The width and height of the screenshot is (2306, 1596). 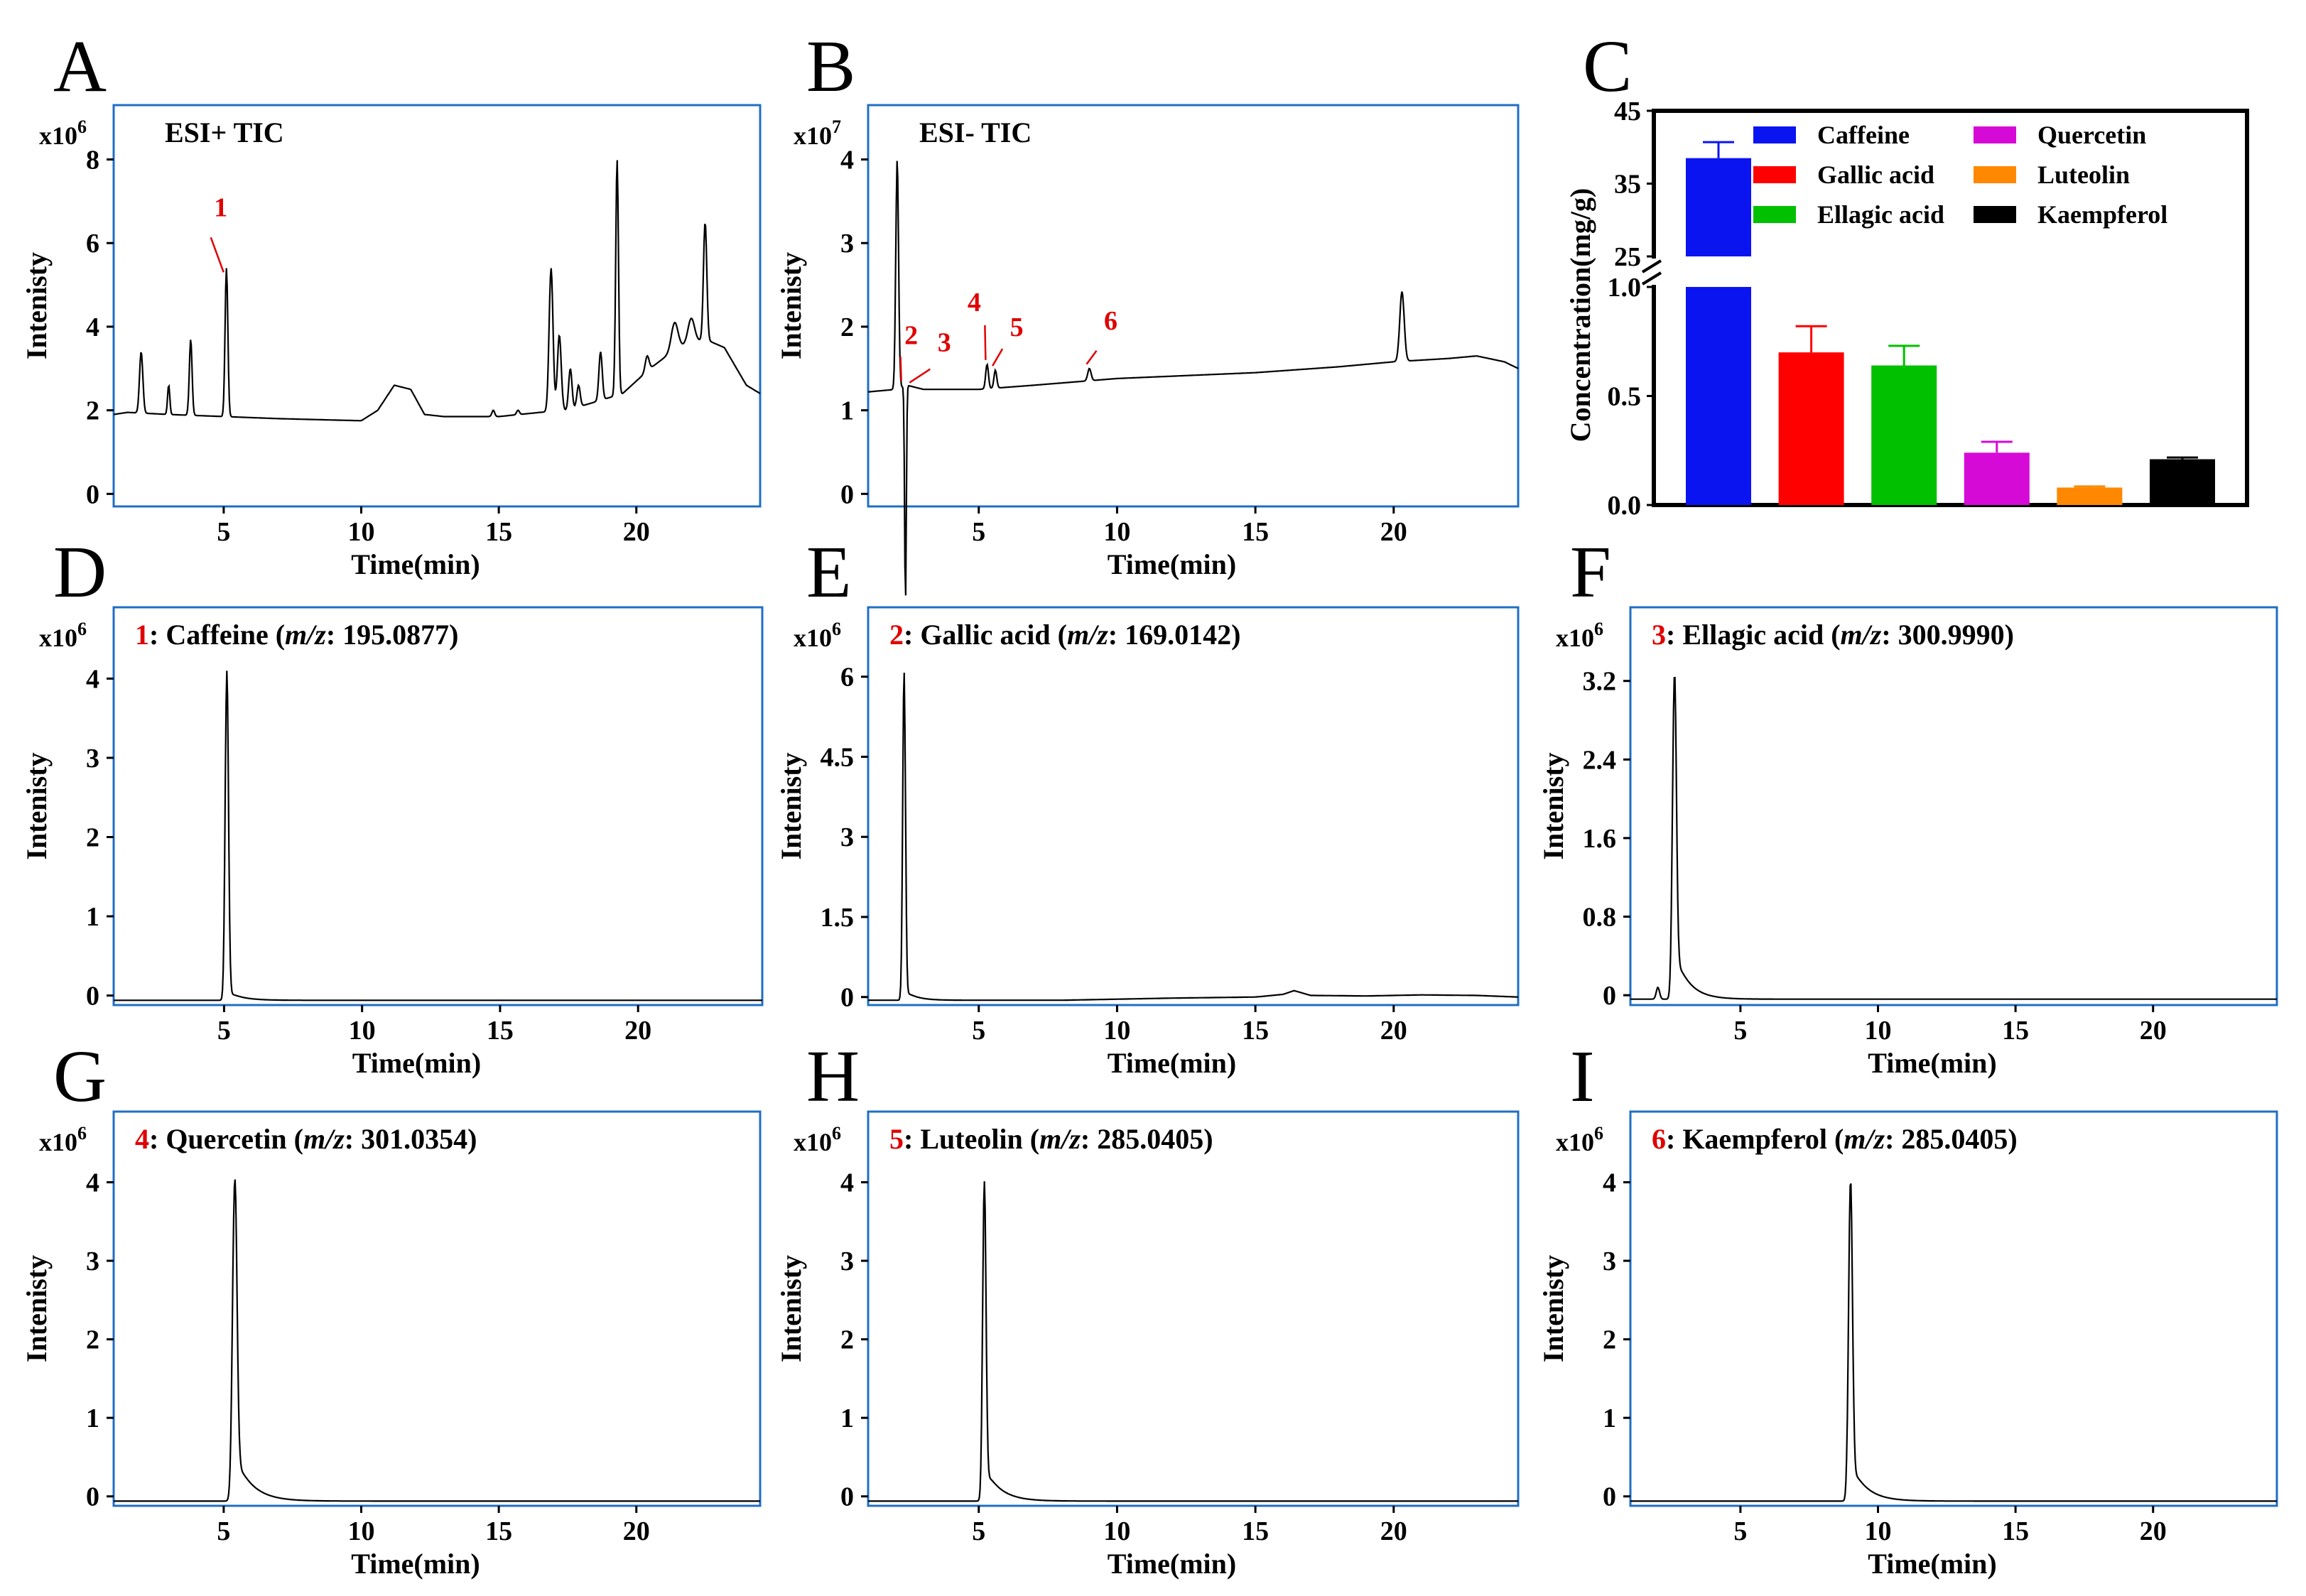 I want to click on panel-letter: D, so click(x=80, y=572).